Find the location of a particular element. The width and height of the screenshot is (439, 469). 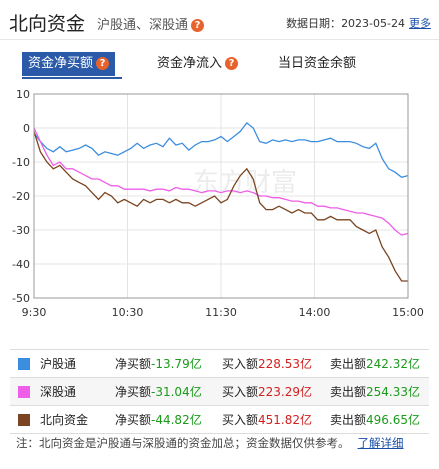

legend-name: 北向资金 is located at coordinates (64, 420).